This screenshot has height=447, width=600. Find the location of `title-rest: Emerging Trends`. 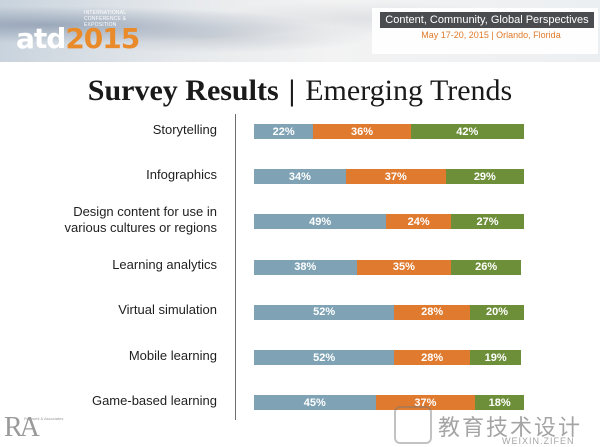

title-rest: Emerging Trends is located at coordinates (409, 90).